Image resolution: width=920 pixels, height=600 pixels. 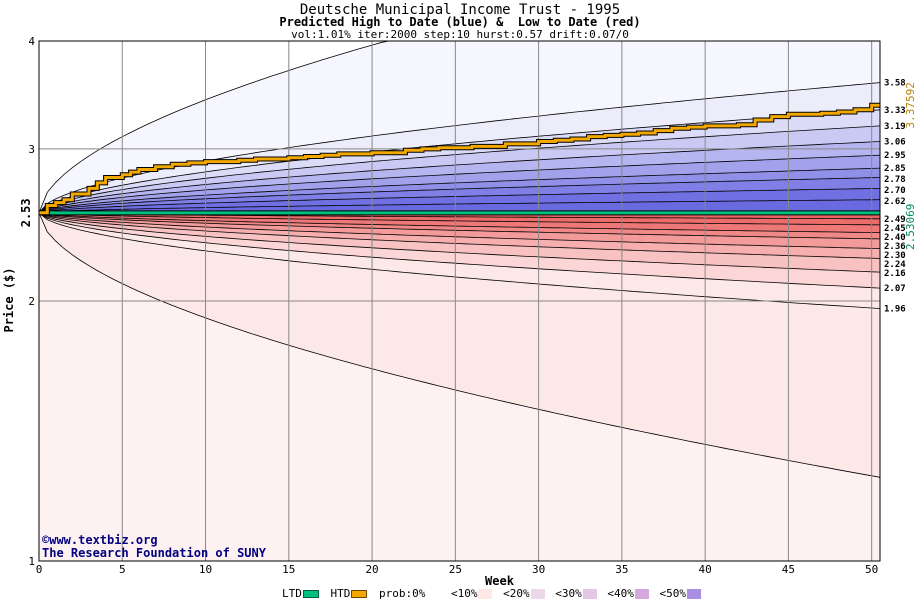 I want to click on legend-item-50-swatch, so click(x=693, y=593).